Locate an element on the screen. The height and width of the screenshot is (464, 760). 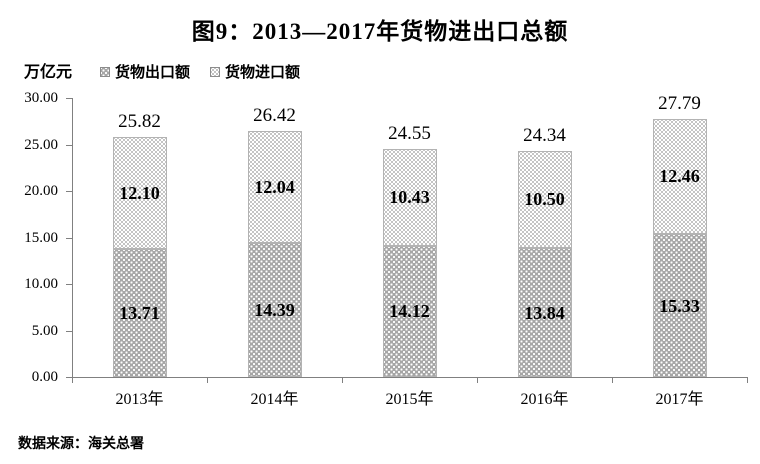
import-value-label: 10.50 is located at coordinates (544, 199).